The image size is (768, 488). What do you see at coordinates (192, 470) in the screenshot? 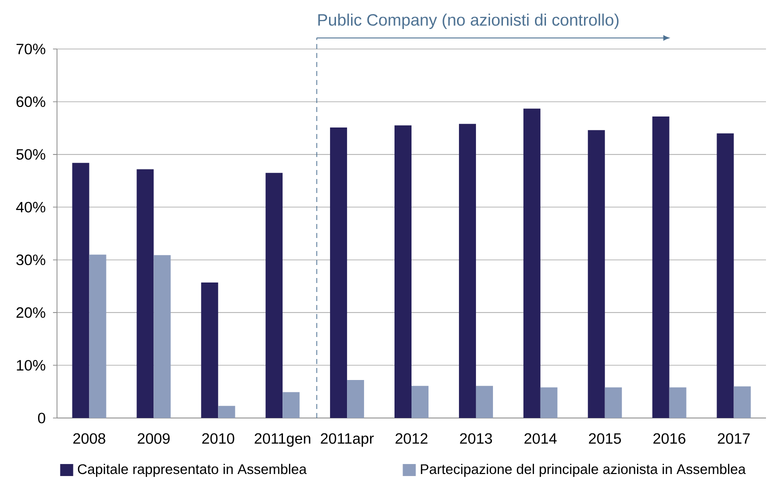
I see `legend-label: Capitale rappresentato in Assemblea` at bounding box center [192, 470].